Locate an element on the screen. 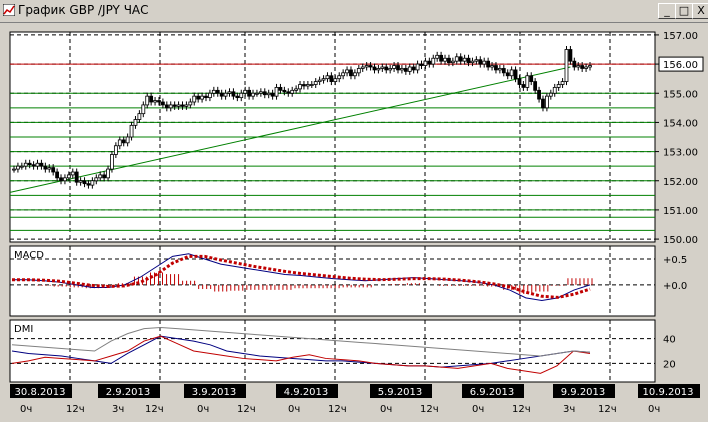 The image size is (708, 422). price-tick-label: 155.00 is located at coordinates (680, 94).